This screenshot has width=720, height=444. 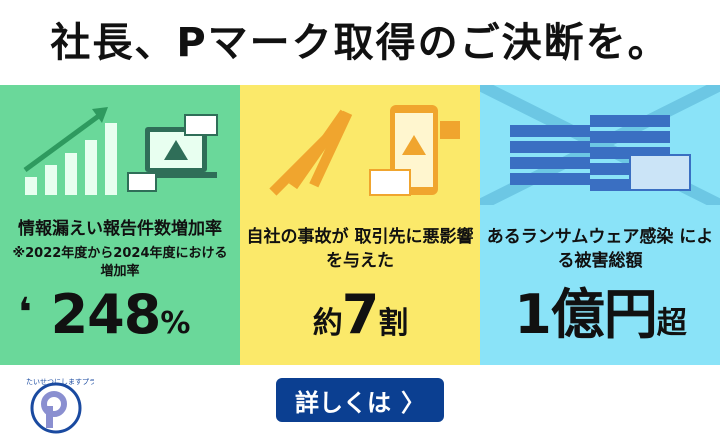 I want to click on value-number: 1億円, so click(x=586, y=314).